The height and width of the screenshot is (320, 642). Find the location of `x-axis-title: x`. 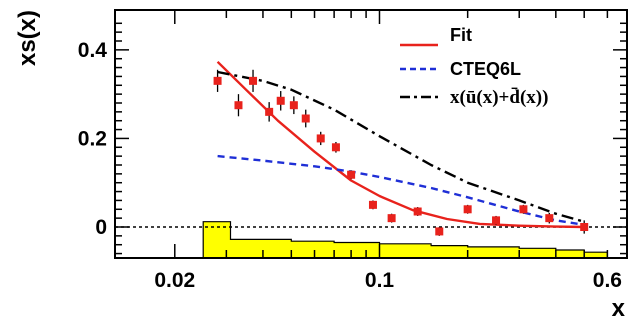

x-axis-title: x is located at coordinates (619, 307).